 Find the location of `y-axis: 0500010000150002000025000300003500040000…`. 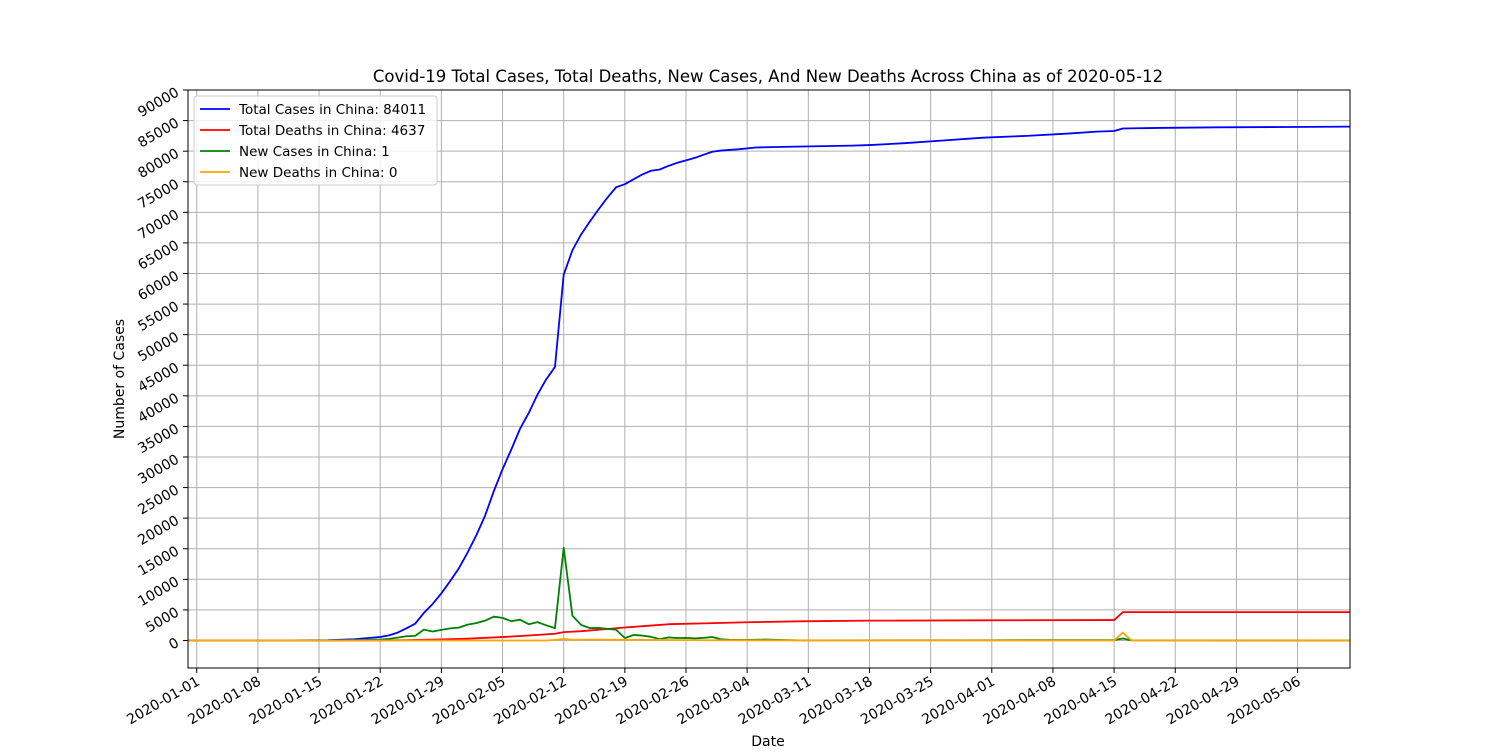

y-axis: 0500010000150002000025000300003500040000… is located at coordinates (161, 369).